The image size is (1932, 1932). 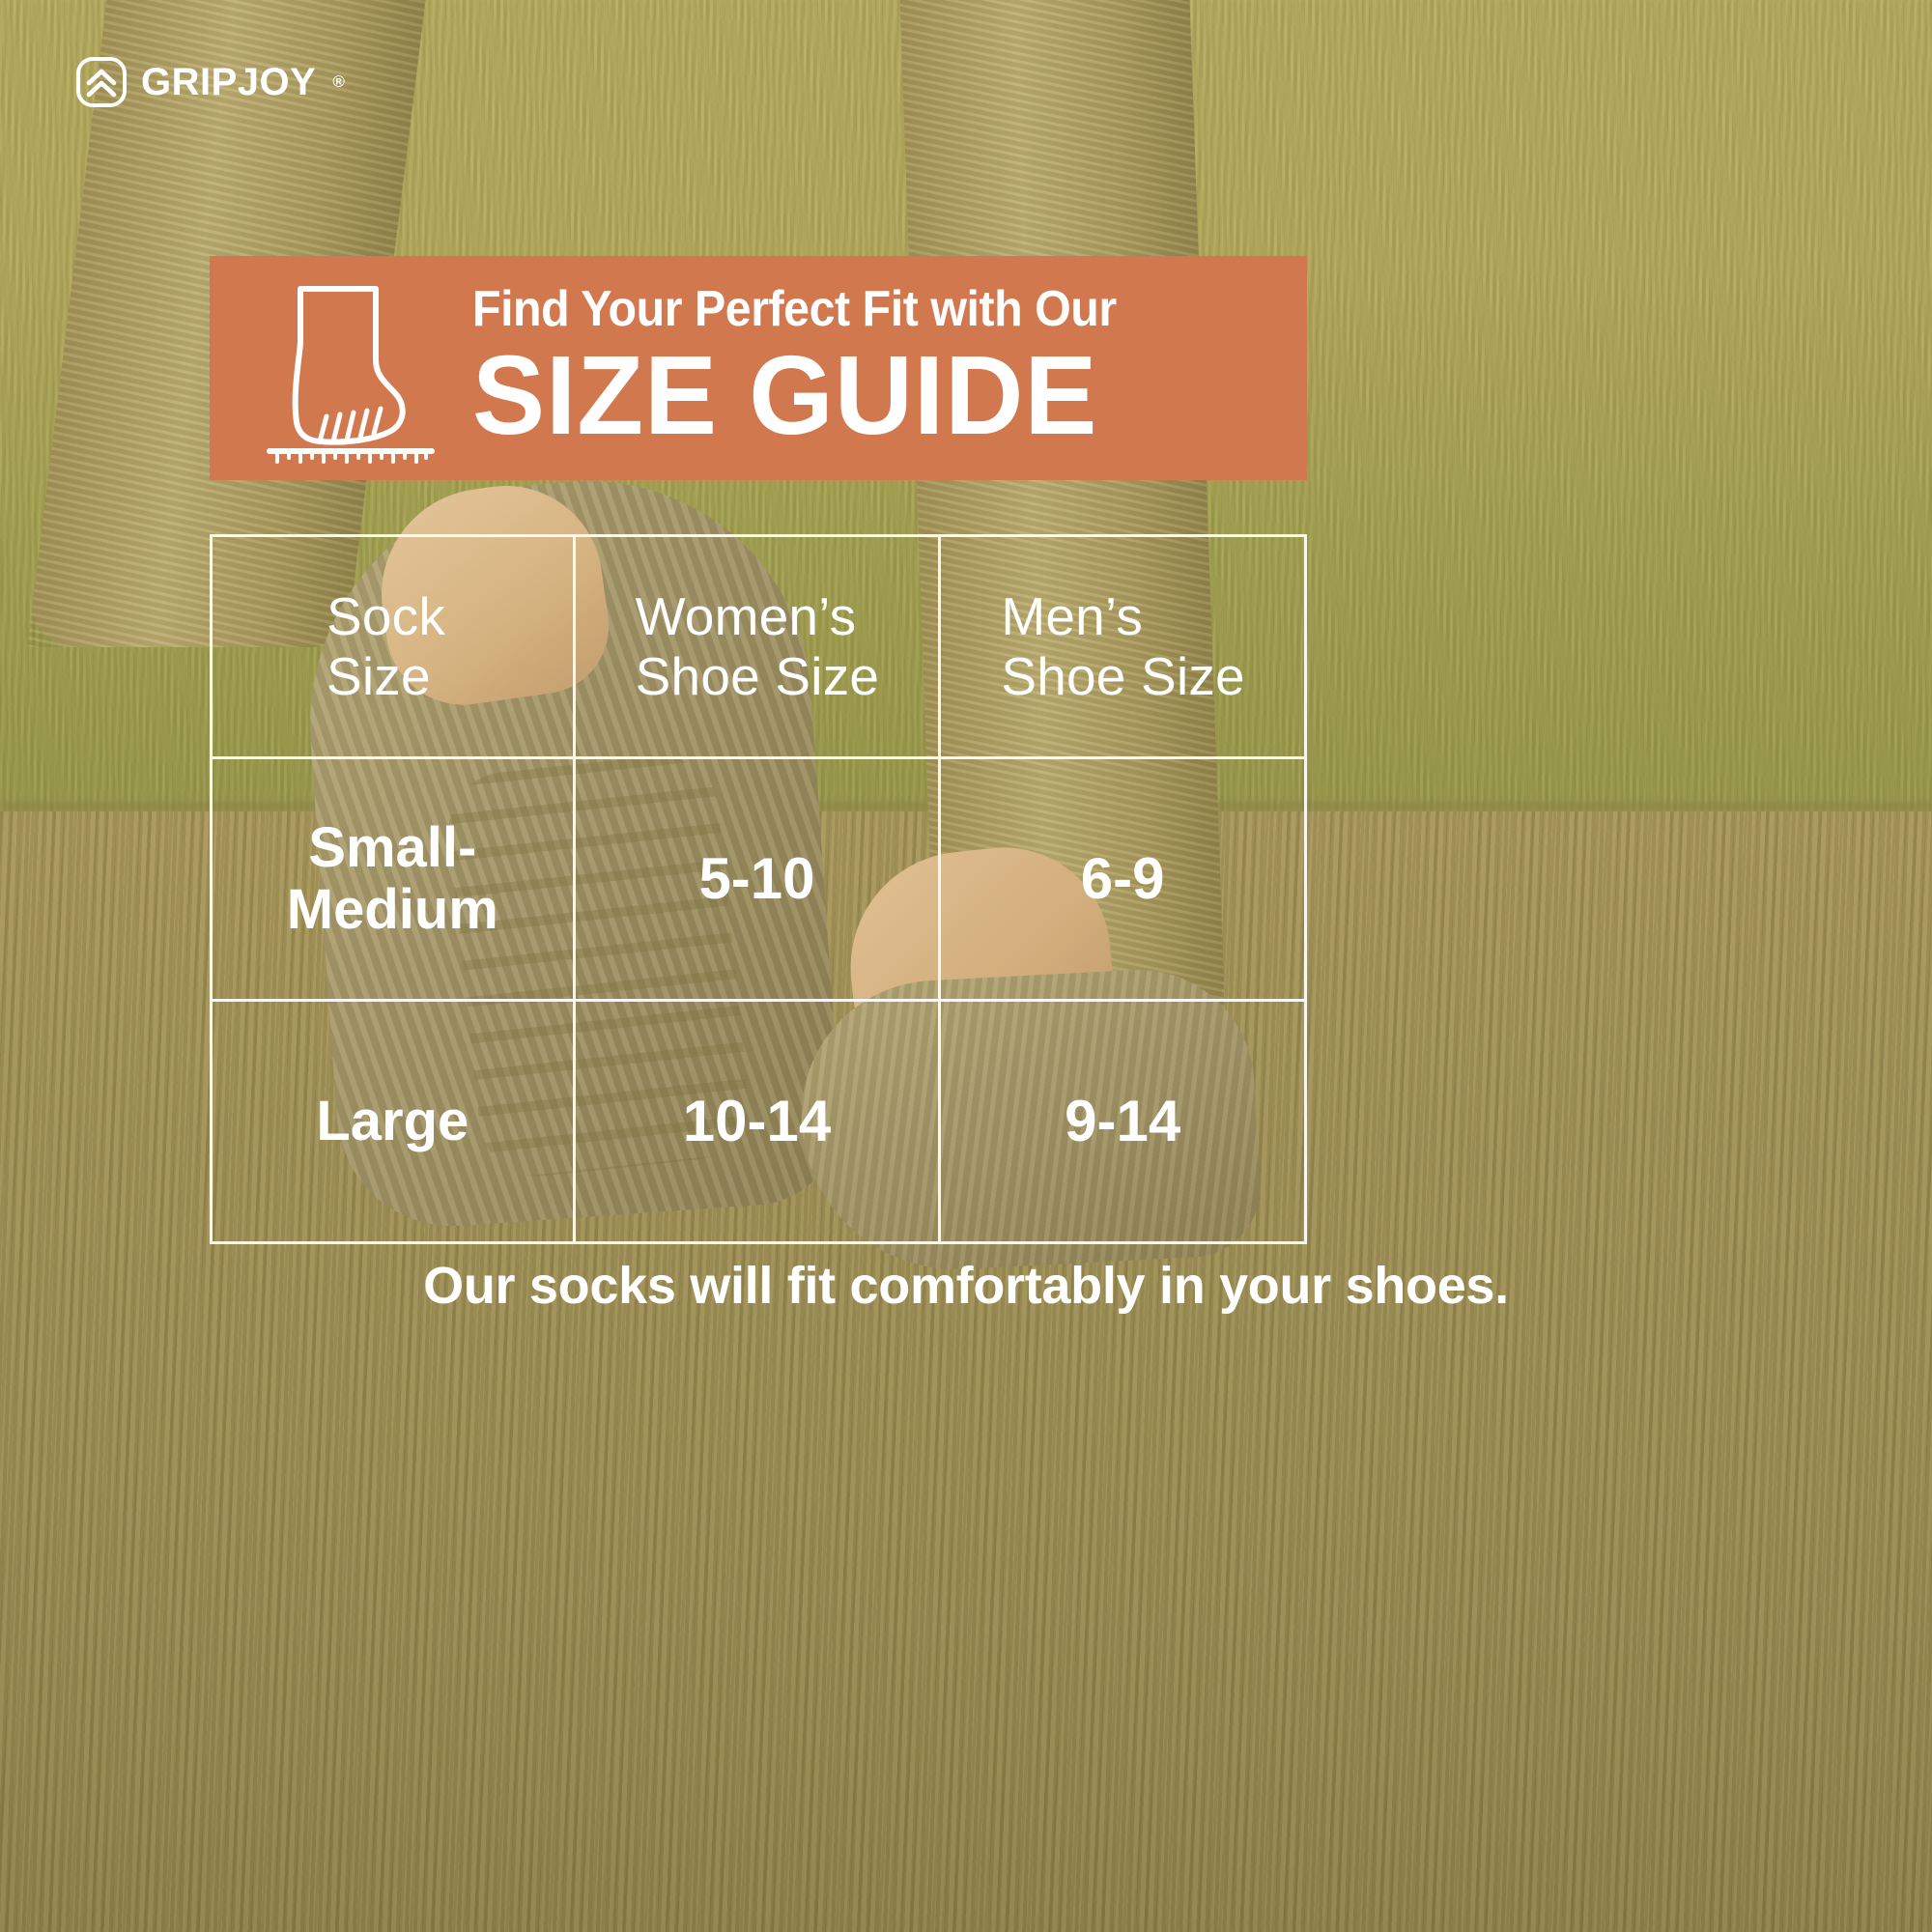 I want to click on registered-trademark-icon: ®, so click(x=338, y=81).